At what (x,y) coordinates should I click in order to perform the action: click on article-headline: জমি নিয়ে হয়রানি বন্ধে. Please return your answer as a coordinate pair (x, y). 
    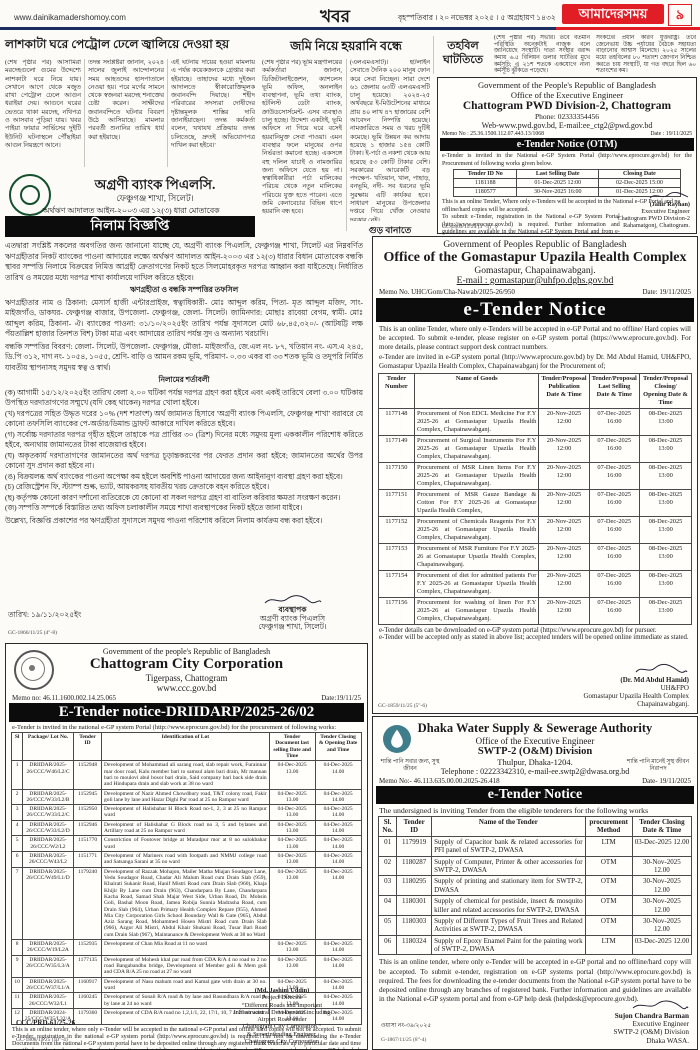
    Looking at the image, I should click on (346, 46).